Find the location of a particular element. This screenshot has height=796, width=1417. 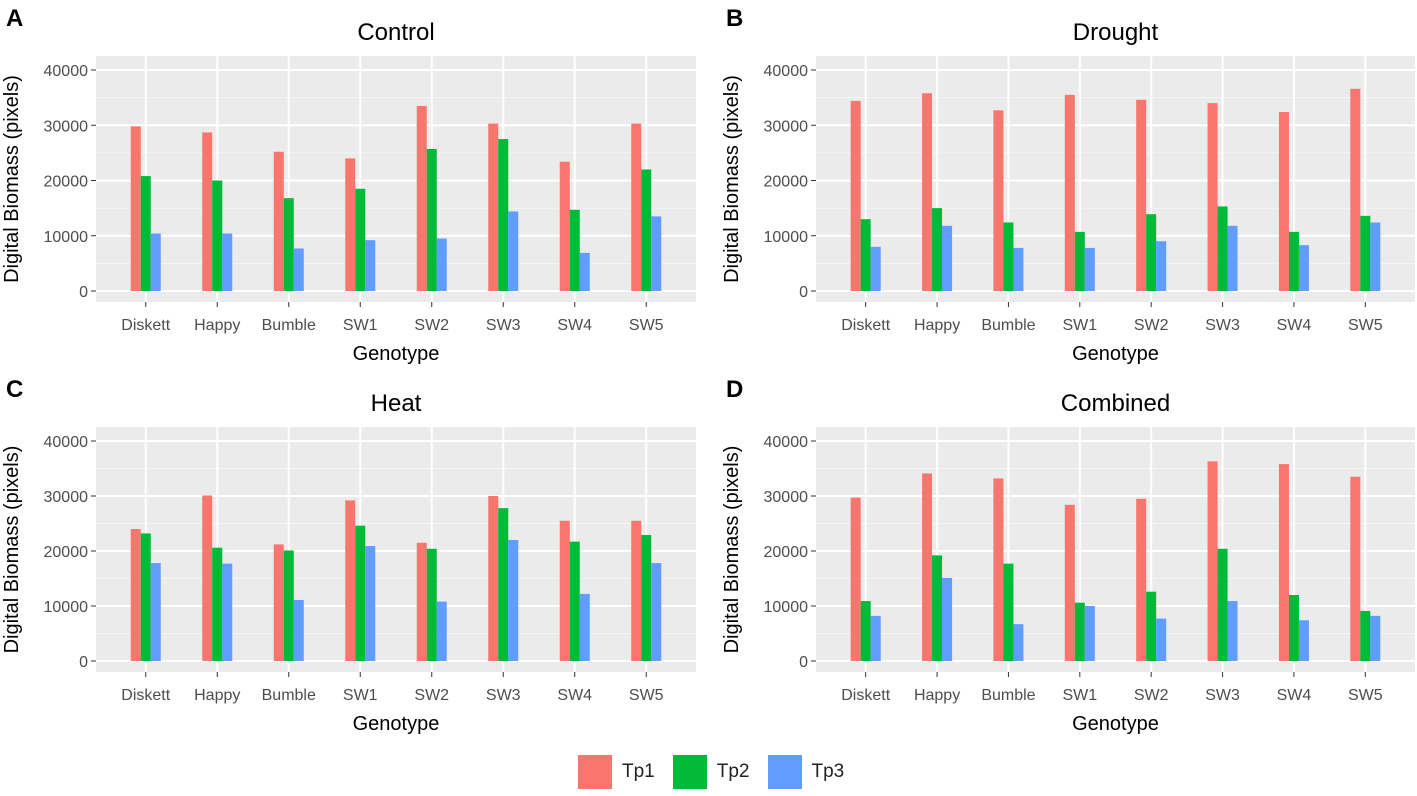

bar-tp1-bumble is located at coordinates (998, 569).